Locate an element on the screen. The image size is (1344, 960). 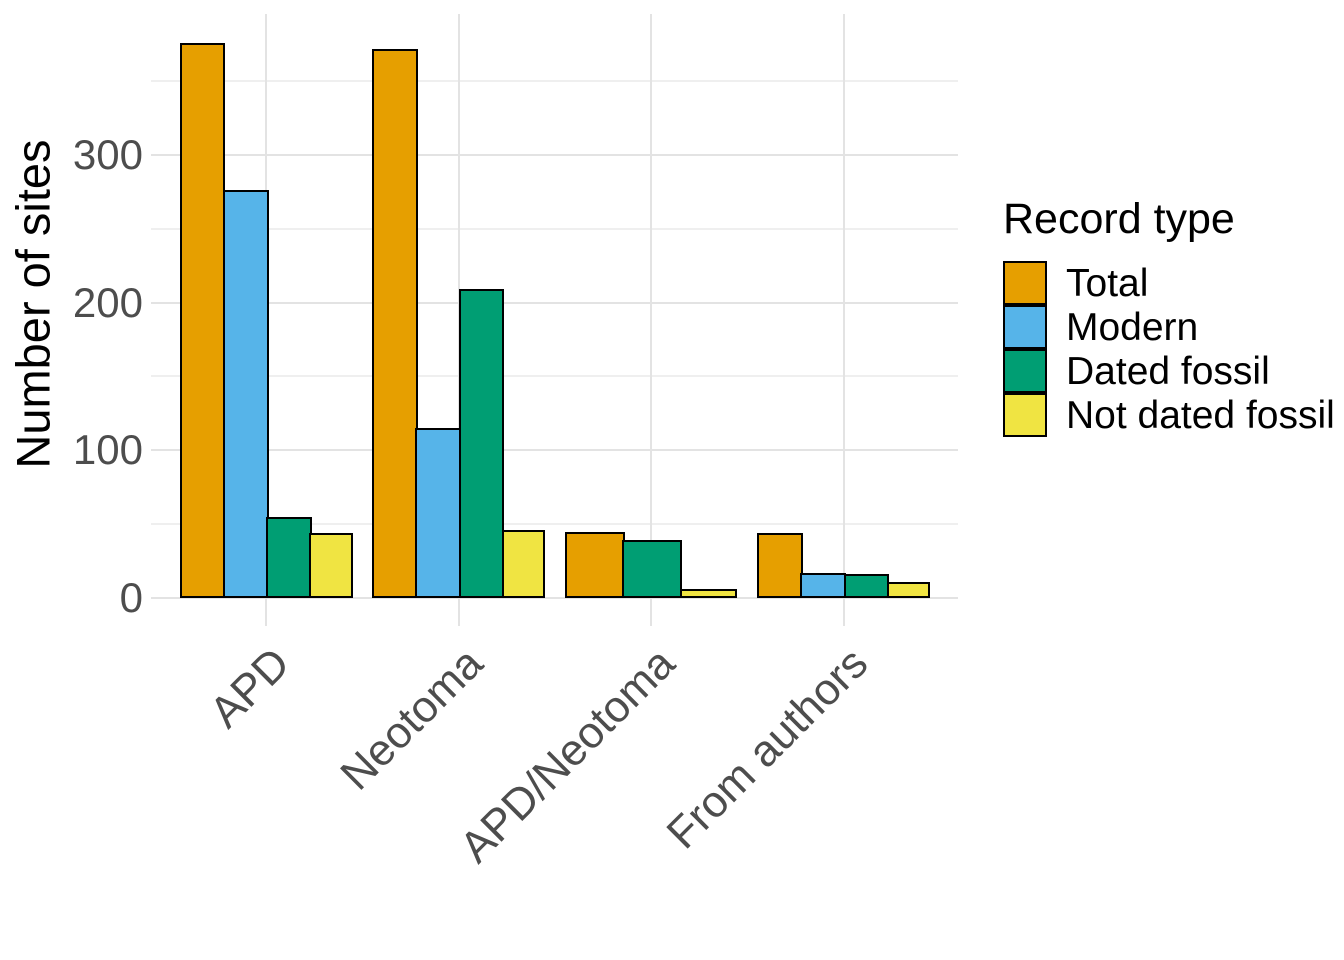
bar-apd-neotoma-not-dated-fossil is located at coordinates (708, 593).